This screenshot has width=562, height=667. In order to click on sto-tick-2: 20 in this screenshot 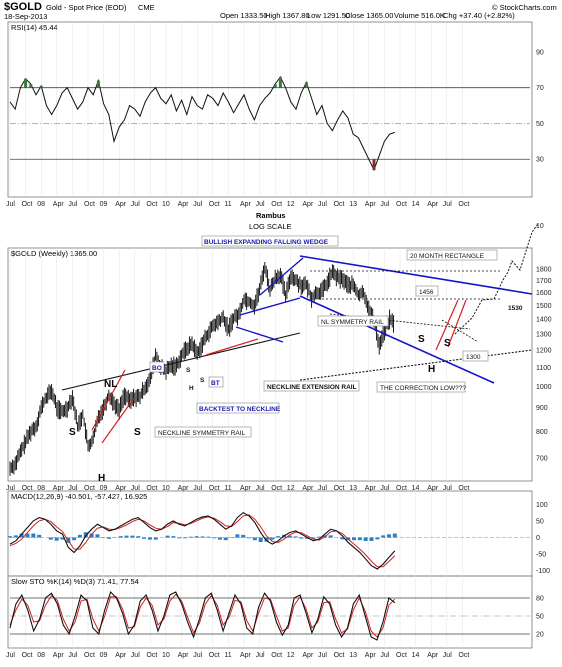, I will do `click(540, 635)`.